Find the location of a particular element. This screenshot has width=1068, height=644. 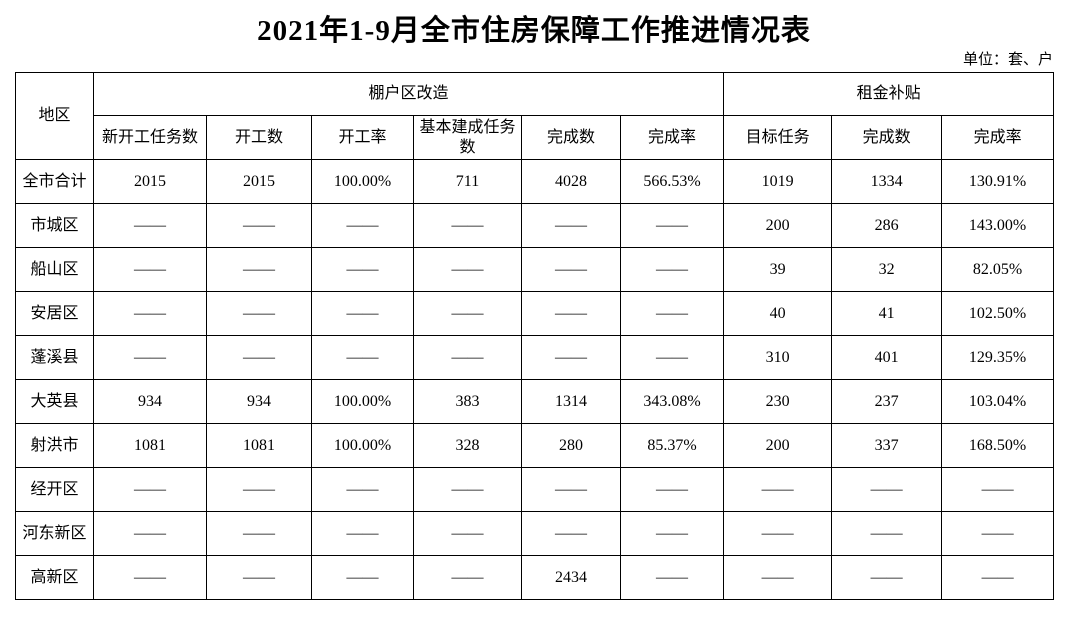

value-cell: 711 is located at coordinates (467, 181).